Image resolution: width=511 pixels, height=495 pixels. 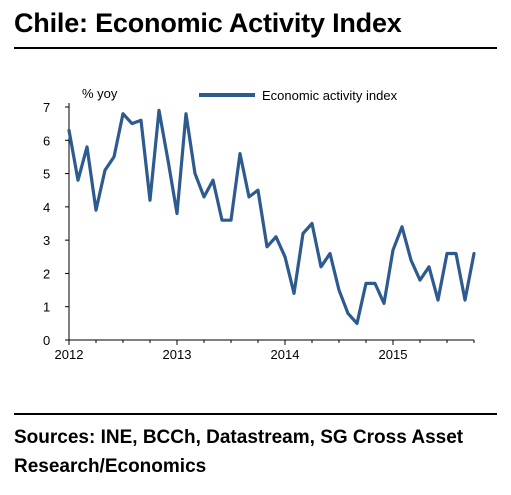 I want to click on x-tick-label: 2013, so click(x=177, y=354).